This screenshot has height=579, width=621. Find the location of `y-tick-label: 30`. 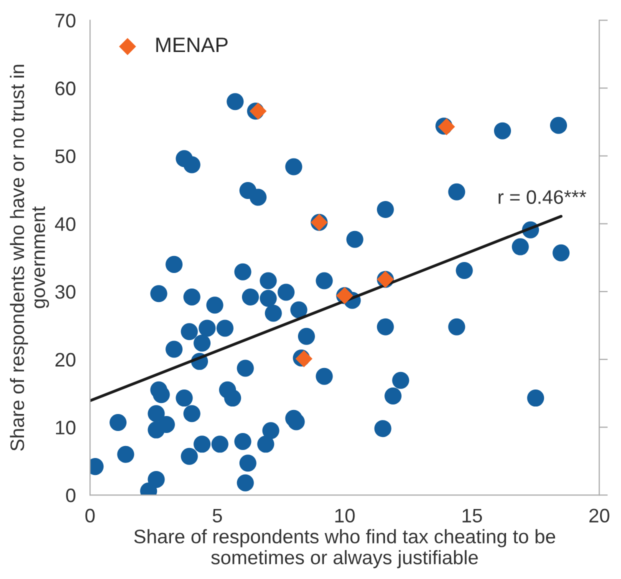

y-tick-label: 30 is located at coordinates (65, 292).